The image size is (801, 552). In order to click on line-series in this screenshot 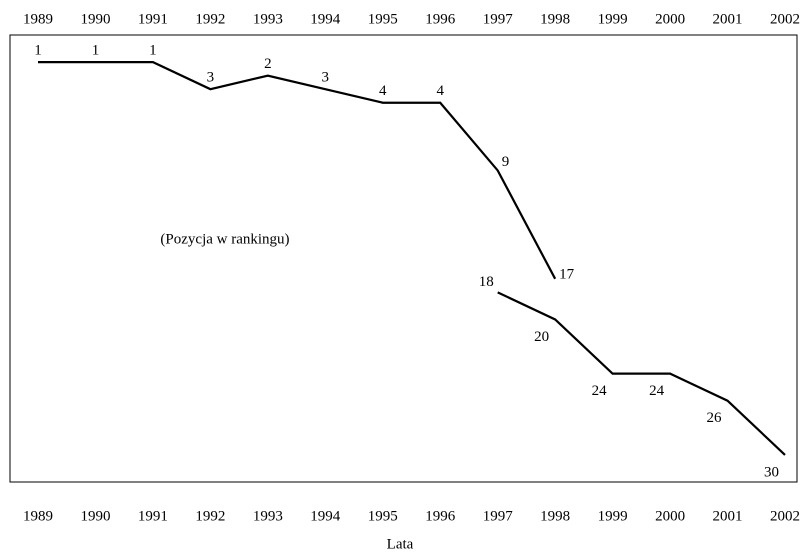, I will do `click(641, 373)`.